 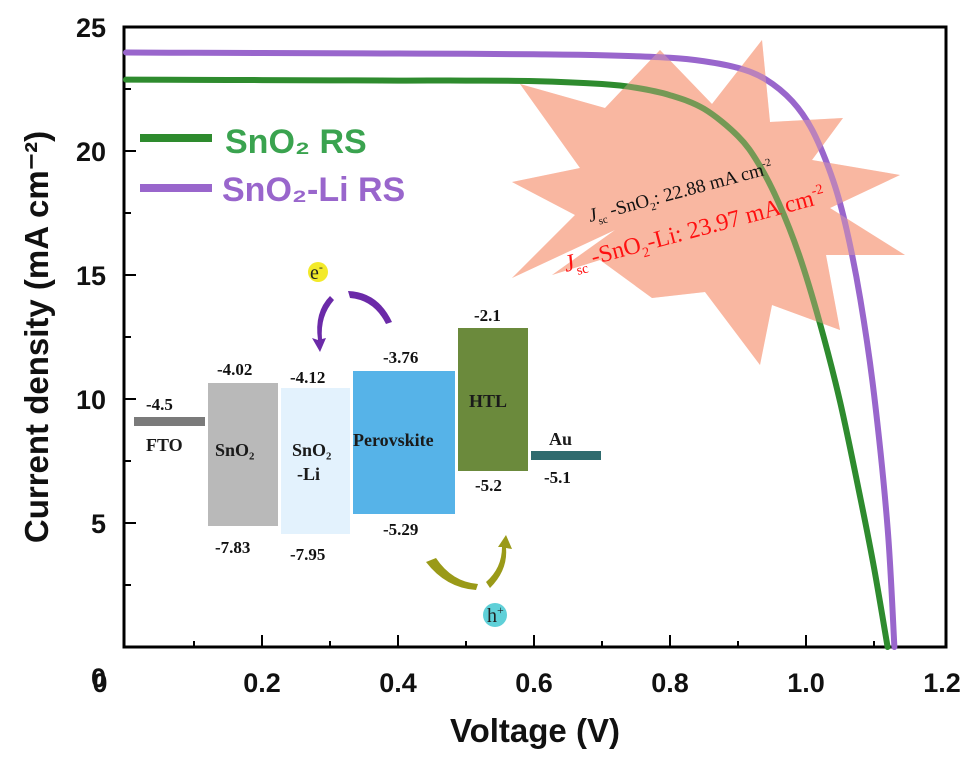 What do you see at coordinates (535, 730) in the screenshot?
I see `x-axis-title: Voltage (V)` at bounding box center [535, 730].